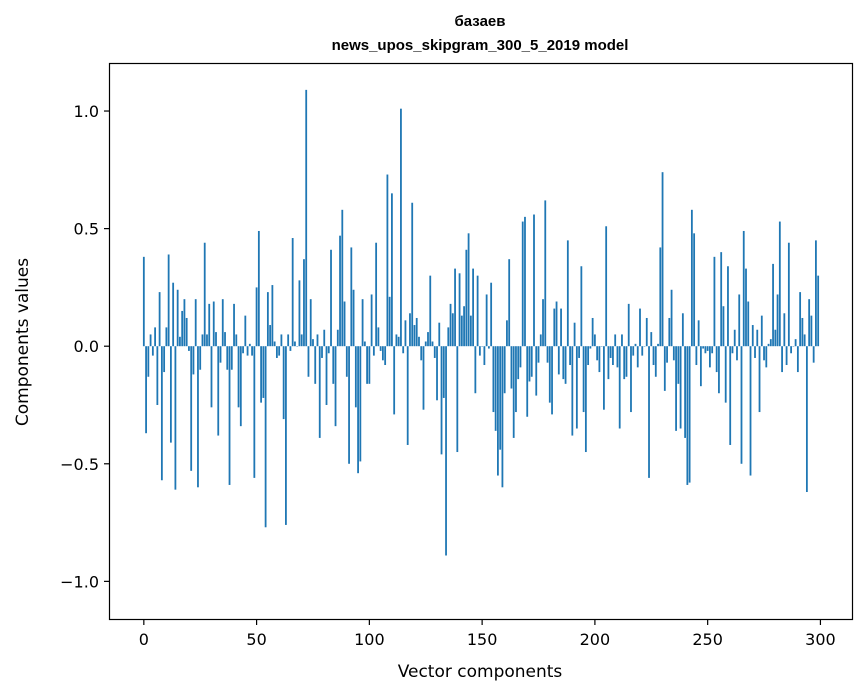 The height and width of the screenshot is (696, 867). What do you see at coordinates (23, 342) in the screenshot?
I see `y-axis-label: Components values` at bounding box center [23, 342].